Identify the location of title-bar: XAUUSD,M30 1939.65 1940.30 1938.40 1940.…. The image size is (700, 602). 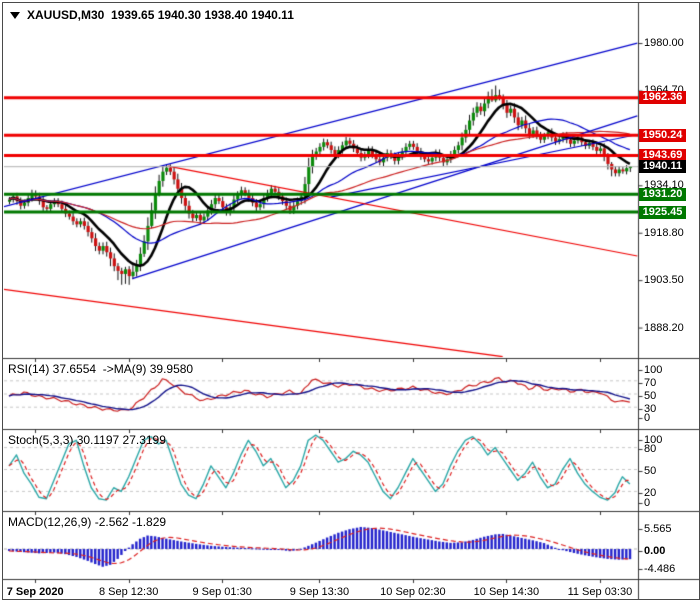
(152, 15).